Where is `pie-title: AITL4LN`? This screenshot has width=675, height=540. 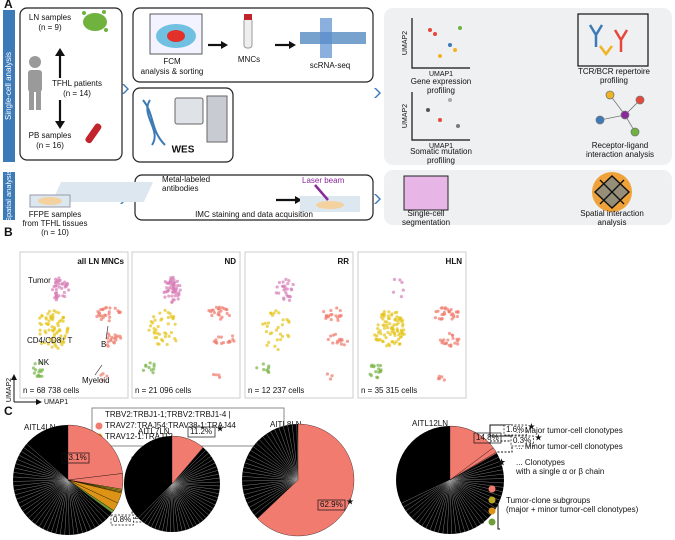 pie-title: AITL4LN is located at coordinates (40, 427).